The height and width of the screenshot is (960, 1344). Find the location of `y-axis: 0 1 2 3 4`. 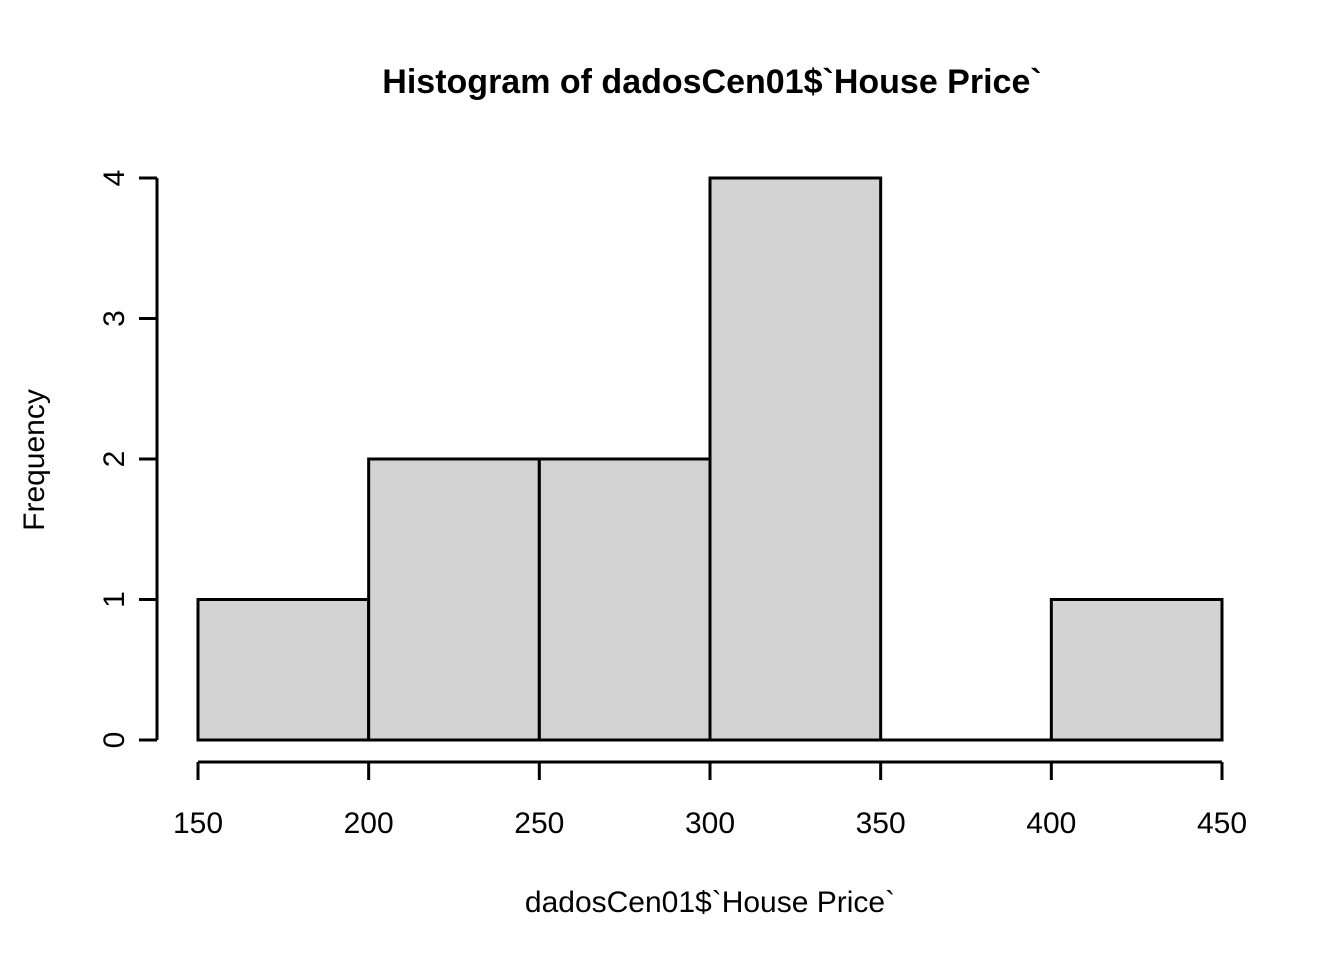

y-axis: 0 1 2 3 4 is located at coordinates (128, 459).